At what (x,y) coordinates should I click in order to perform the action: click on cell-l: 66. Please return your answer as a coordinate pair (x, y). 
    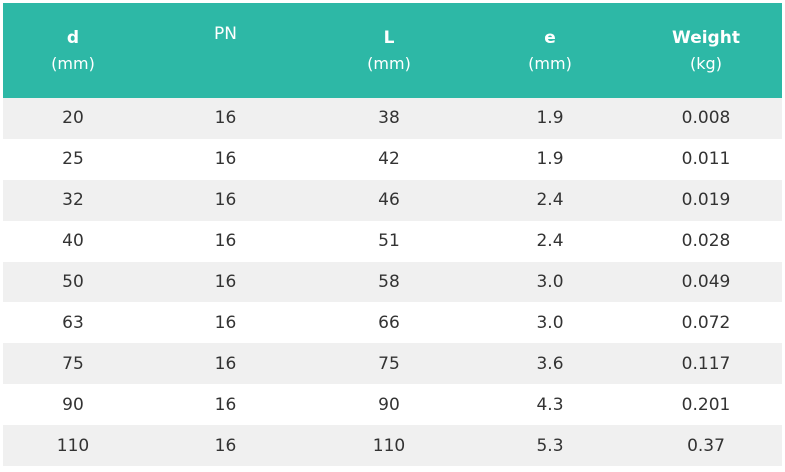
    Looking at the image, I should click on (389, 322).